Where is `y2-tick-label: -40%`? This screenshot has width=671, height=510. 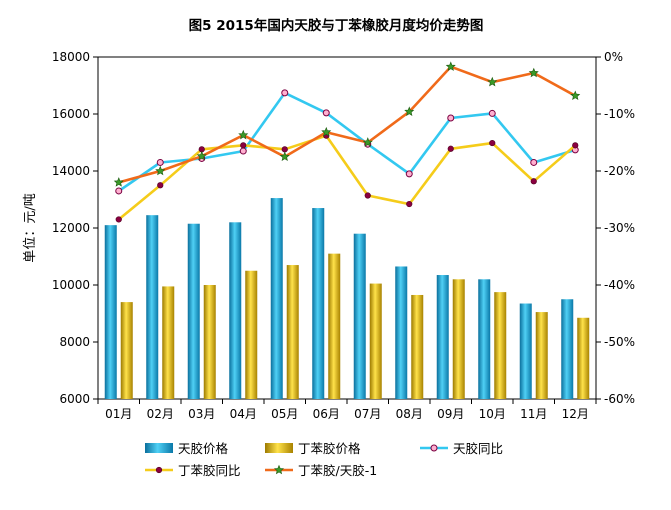
y2-tick-label: -40% is located at coordinates (619, 285).